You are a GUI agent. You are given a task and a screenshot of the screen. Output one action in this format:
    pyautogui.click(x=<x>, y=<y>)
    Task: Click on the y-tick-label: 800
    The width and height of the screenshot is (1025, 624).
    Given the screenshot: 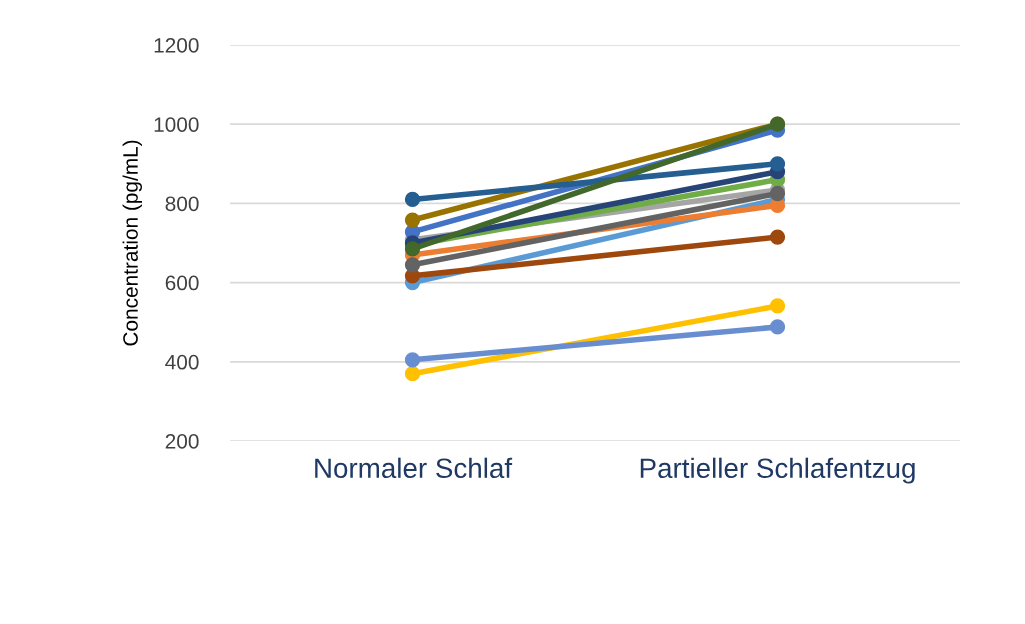 What is the action you would take?
    pyautogui.click(x=182, y=204)
    